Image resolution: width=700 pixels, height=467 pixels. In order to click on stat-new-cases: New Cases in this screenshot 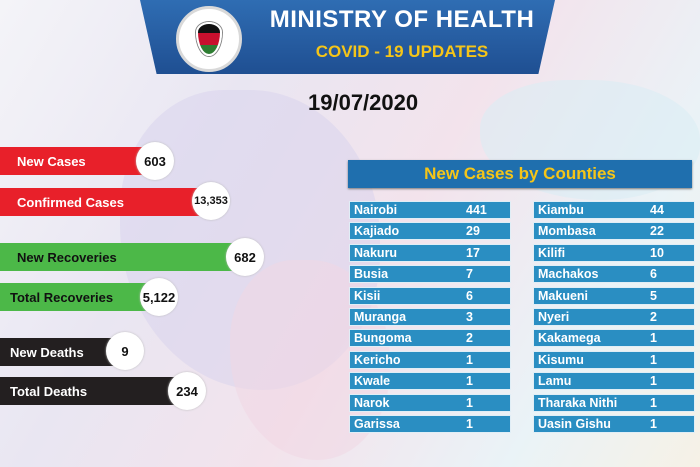, I will do `click(72, 161)`.